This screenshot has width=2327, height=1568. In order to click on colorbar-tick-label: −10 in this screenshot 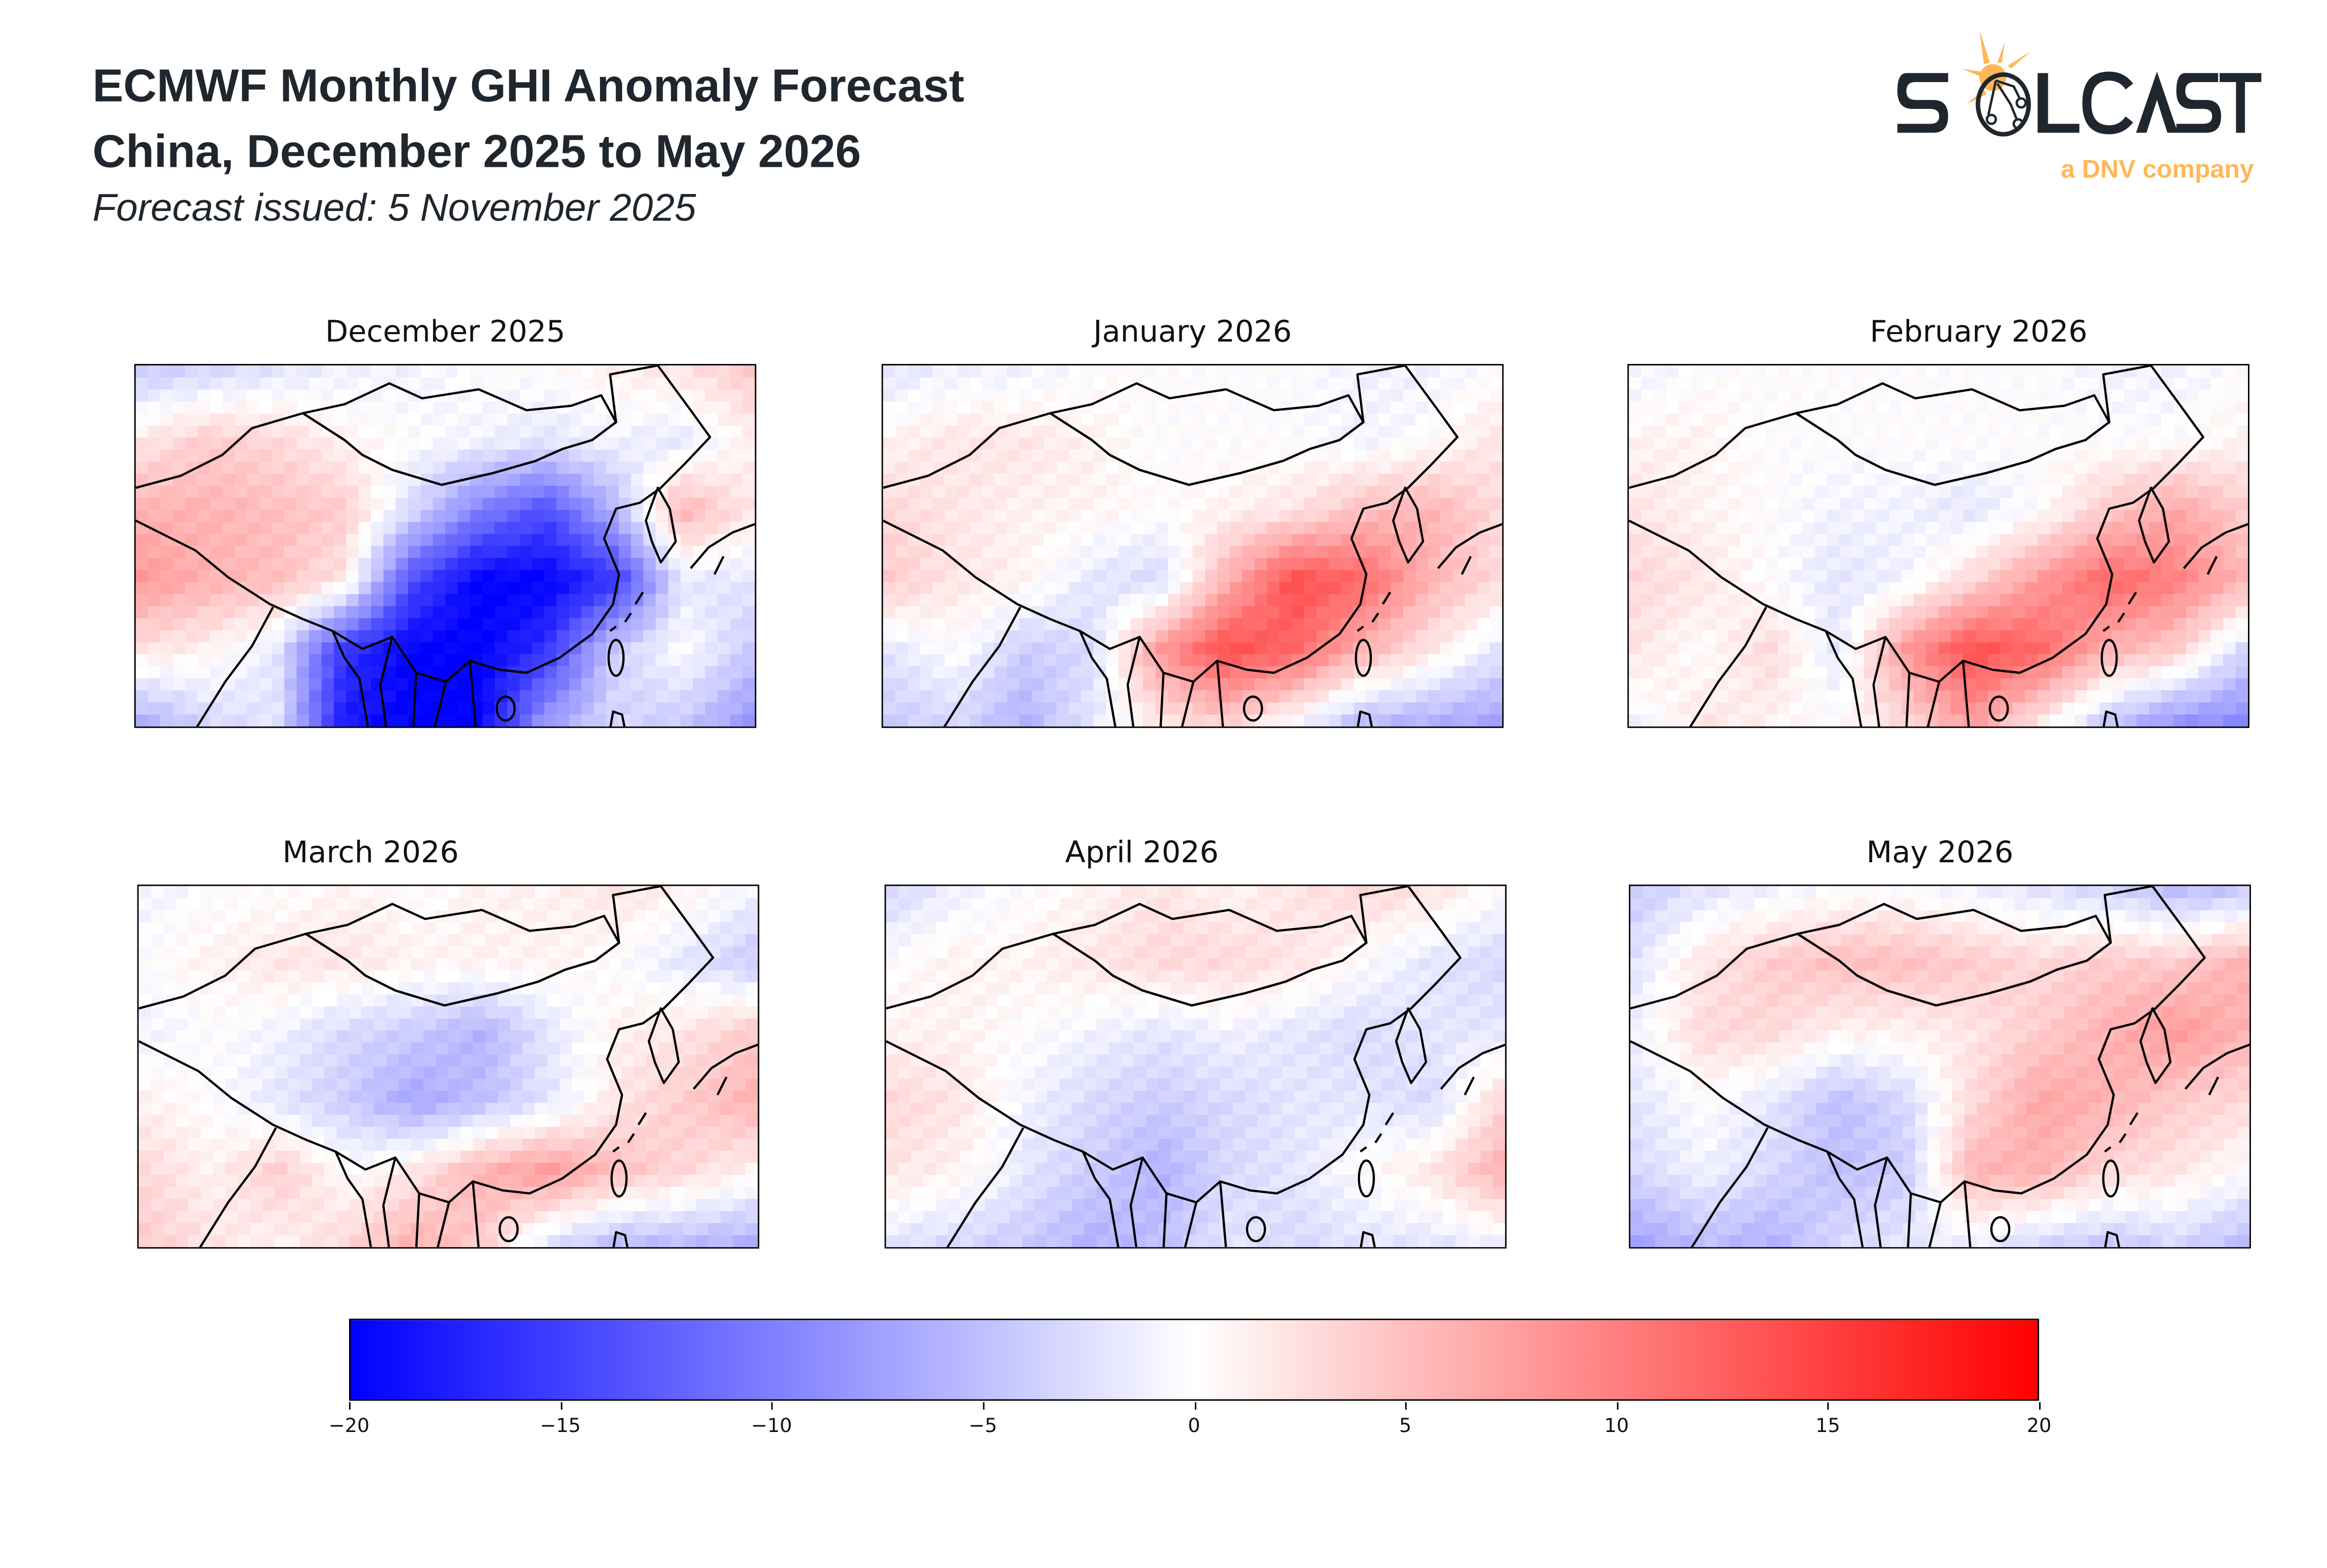, I will do `click(771, 1420)`.